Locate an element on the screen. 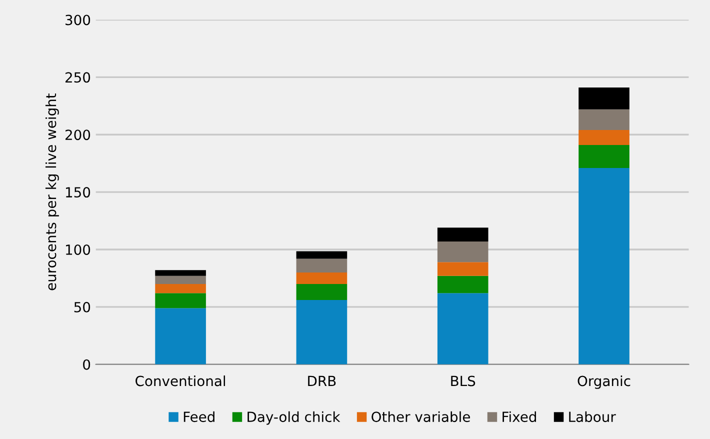 The width and height of the screenshot is (710, 439). y-tick-label: 50 is located at coordinates (82, 307).